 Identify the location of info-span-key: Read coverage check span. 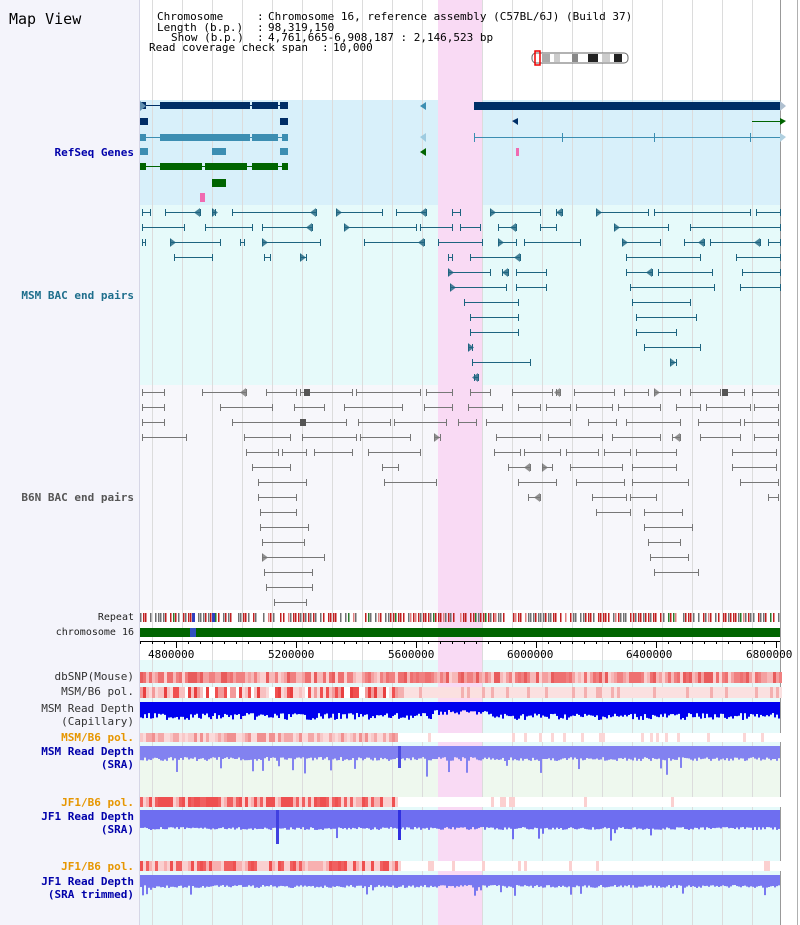
(228, 47).